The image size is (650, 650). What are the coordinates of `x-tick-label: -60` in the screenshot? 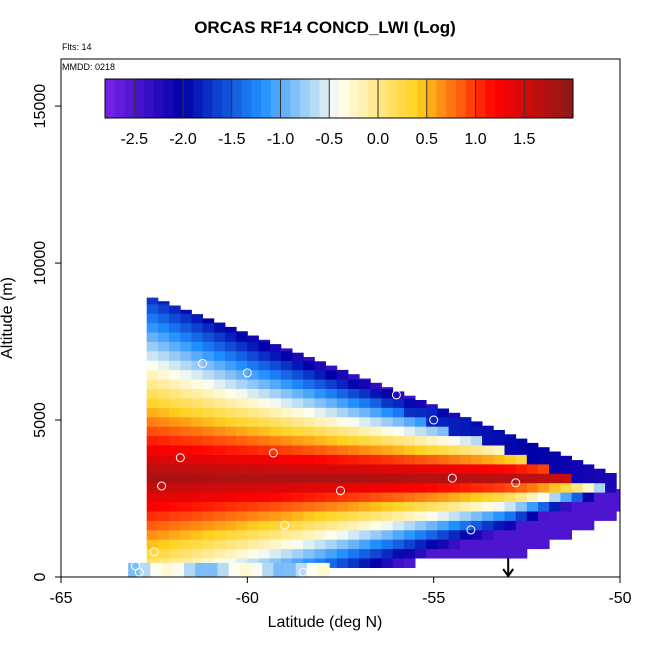 It's located at (247, 598).